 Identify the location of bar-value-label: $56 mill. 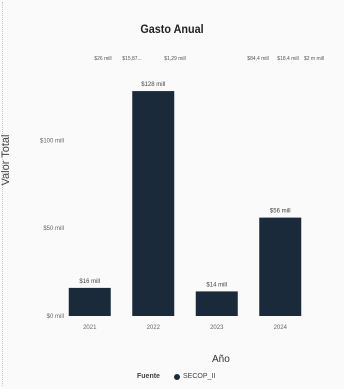
(280, 212).